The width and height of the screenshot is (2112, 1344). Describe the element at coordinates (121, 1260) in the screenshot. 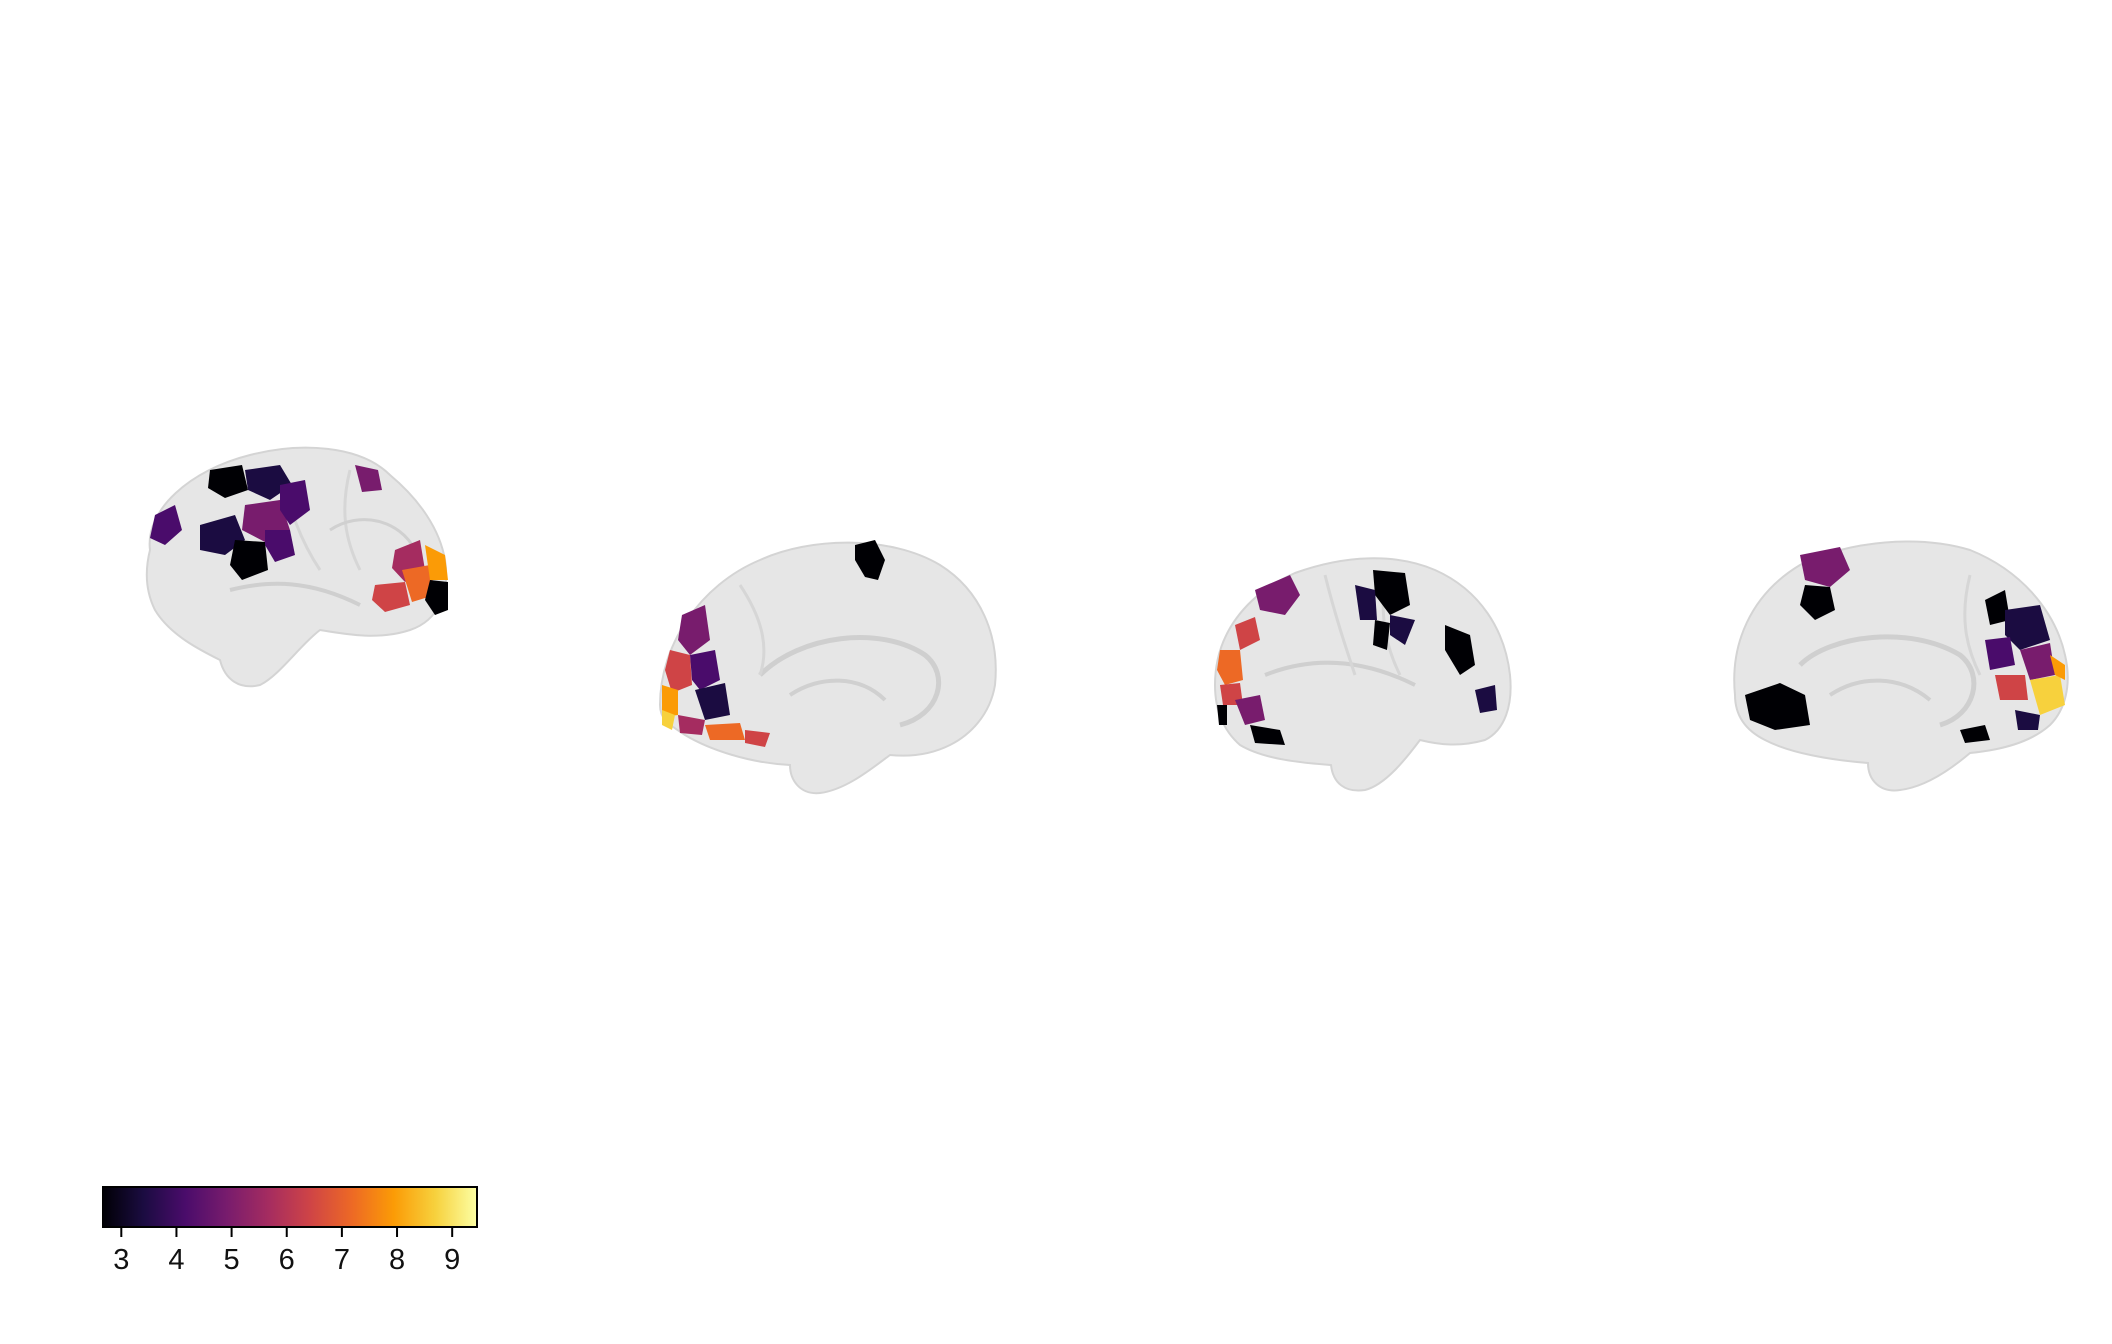

I see `colorbar-tick-label: 3` at that location.